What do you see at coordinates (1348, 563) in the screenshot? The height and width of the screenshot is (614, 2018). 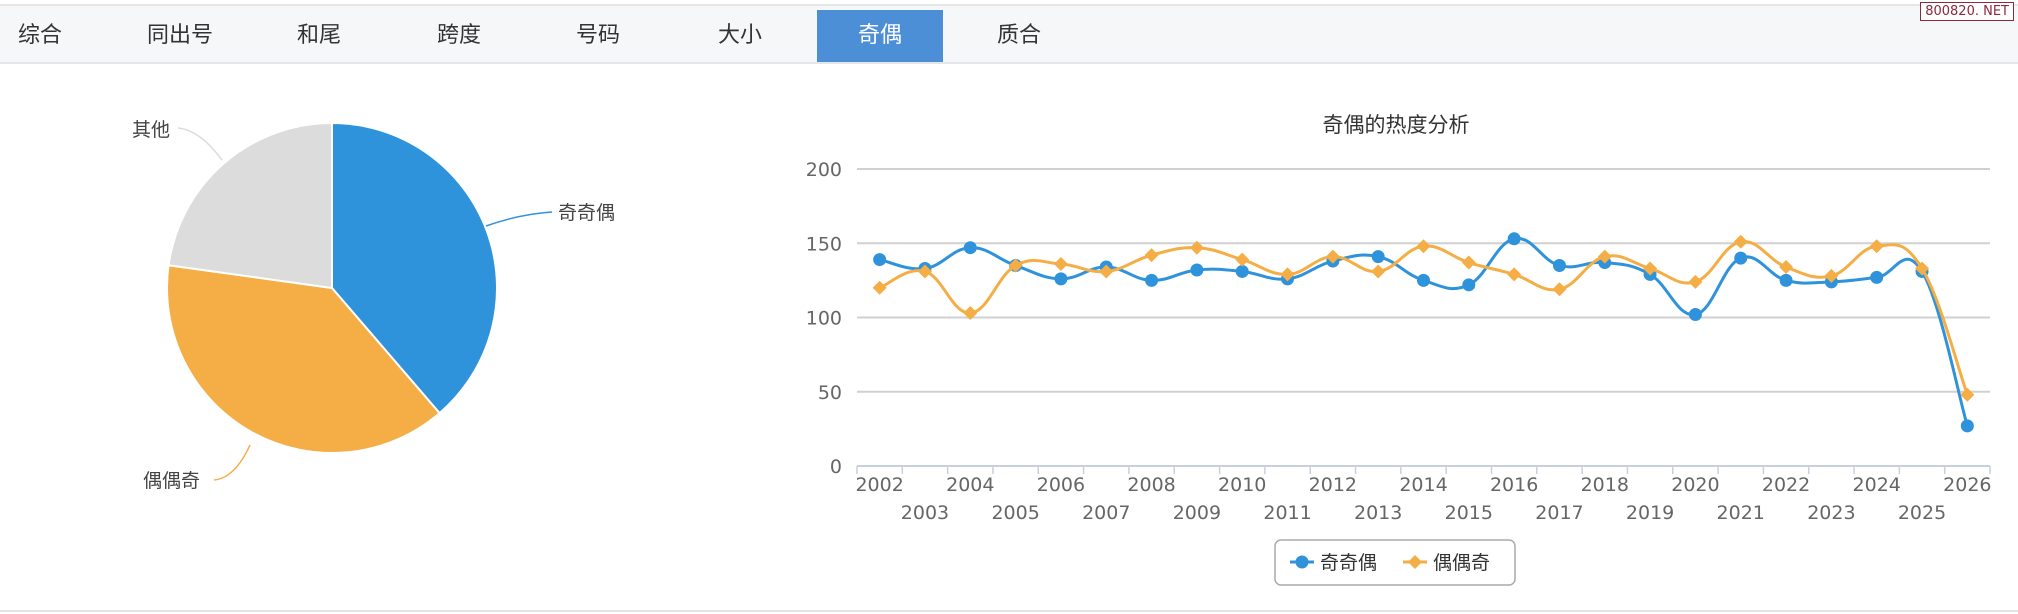 I see `legend-label-0: 奇奇偶` at bounding box center [1348, 563].